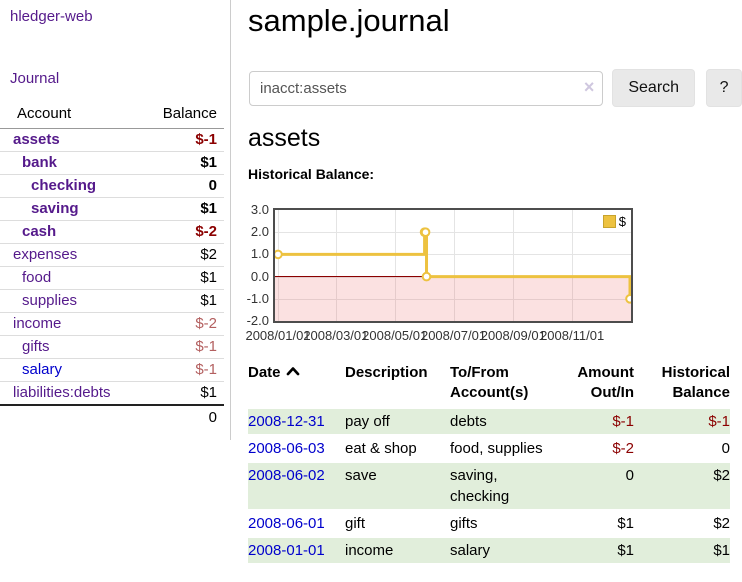 The image size is (742, 582). Describe the element at coordinates (296, 385) in the screenshot. I see `register-header-date: Date` at that location.